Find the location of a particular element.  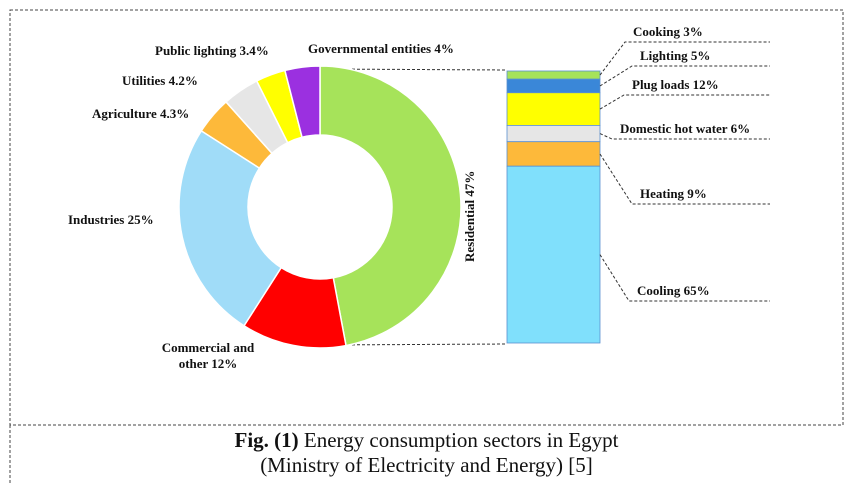

data-label: Domestic hot water 6% is located at coordinates (685, 128).